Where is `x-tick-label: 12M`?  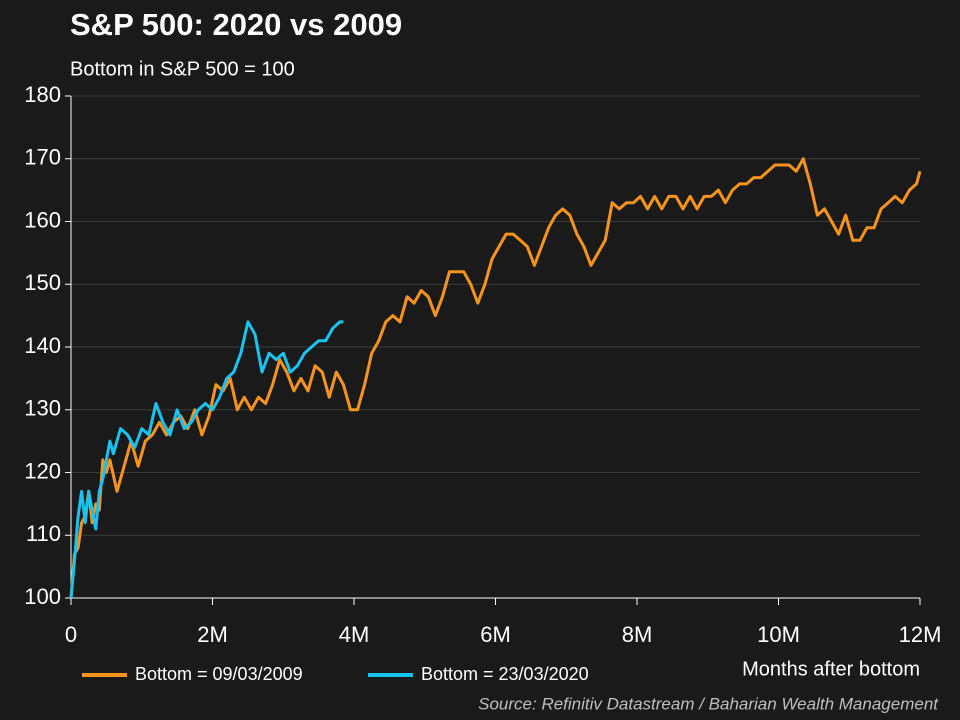 x-tick-label: 12M is located at coordinates (920, 634).